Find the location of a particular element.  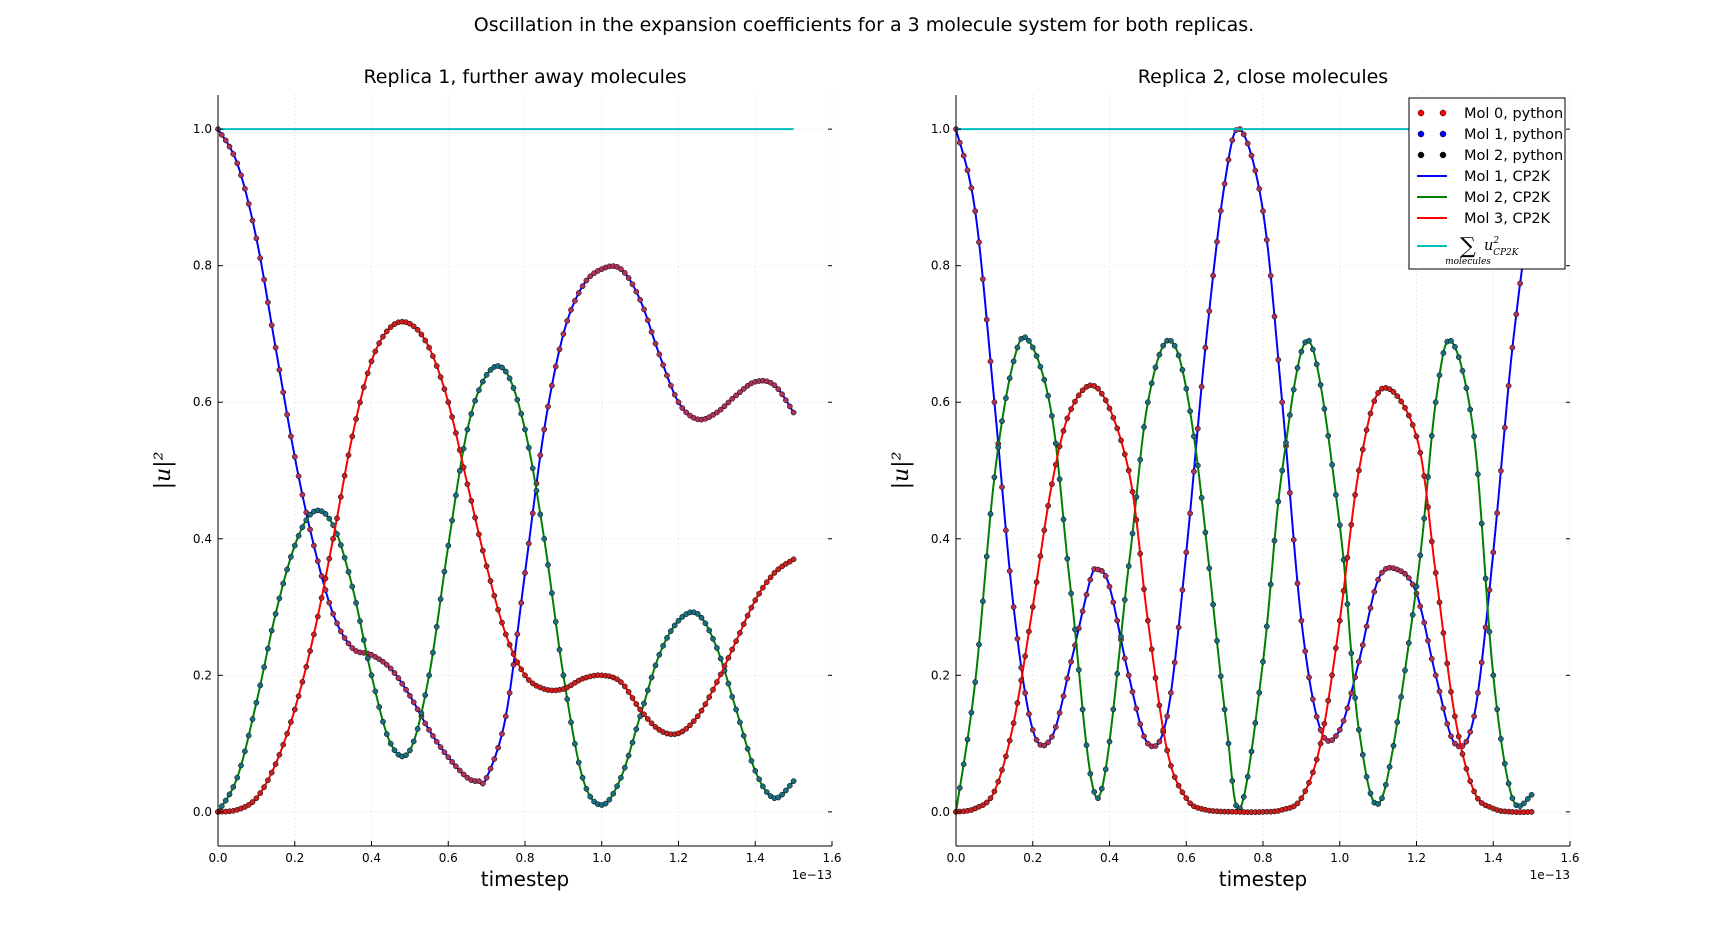

legend-label: Mol 1, python is located at coordinates (1513, 135).